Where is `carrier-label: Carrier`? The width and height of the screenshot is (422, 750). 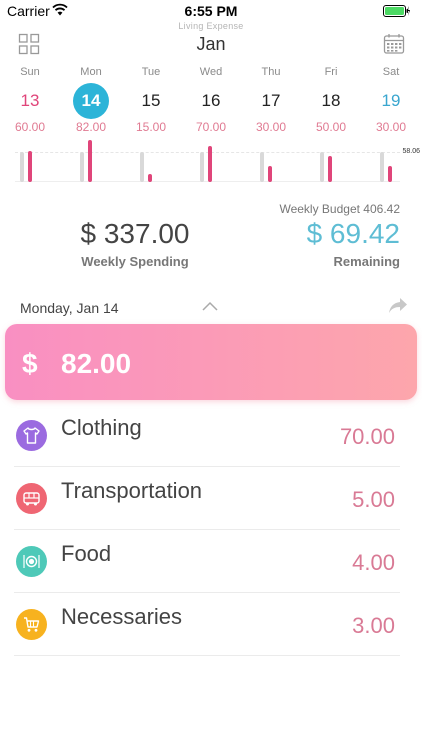 carrier-label: Carrier is located at coordinates (28, 11).